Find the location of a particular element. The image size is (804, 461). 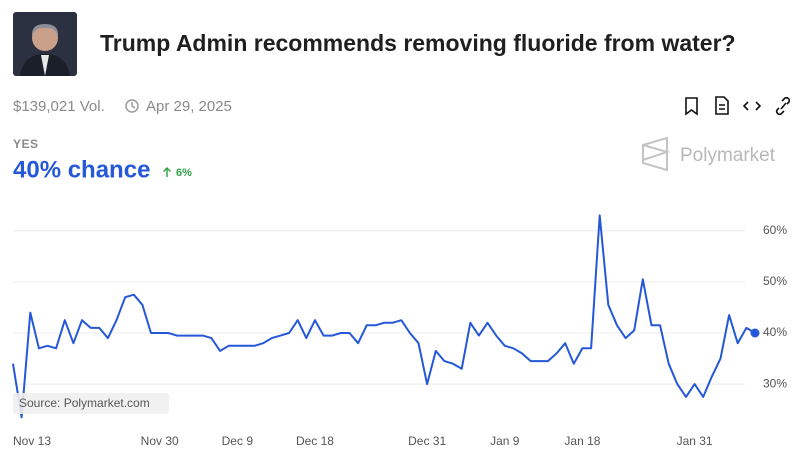

x-tick-label: Jan 9 is located at coordinates (505, 441).